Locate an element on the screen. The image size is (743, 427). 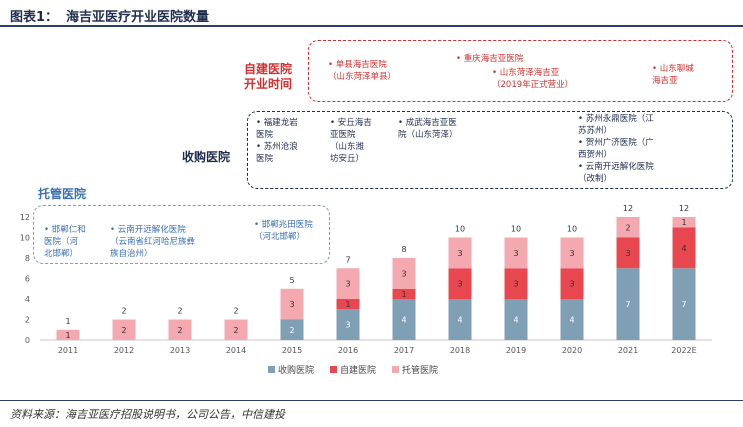
figure-title: 图表1： 海吉亚医疗开业医院数量 is located at coordinates (109, 15).